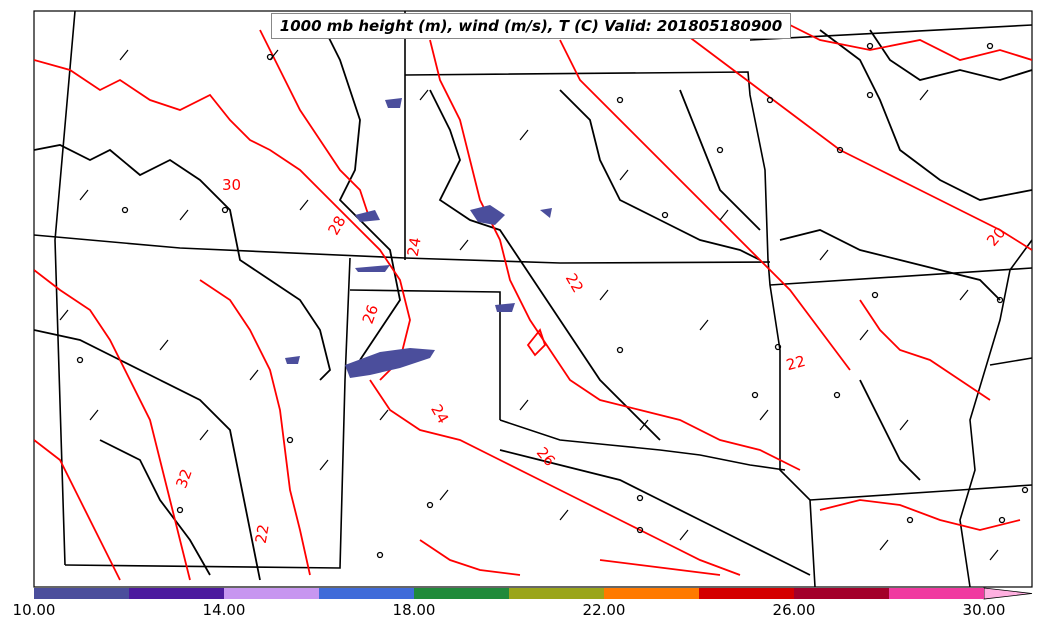 This screenshot has width=1041, height=633. Describe the element at coordinates (370, 314) in the screenshot. I see `contour-label: 26` at that location.